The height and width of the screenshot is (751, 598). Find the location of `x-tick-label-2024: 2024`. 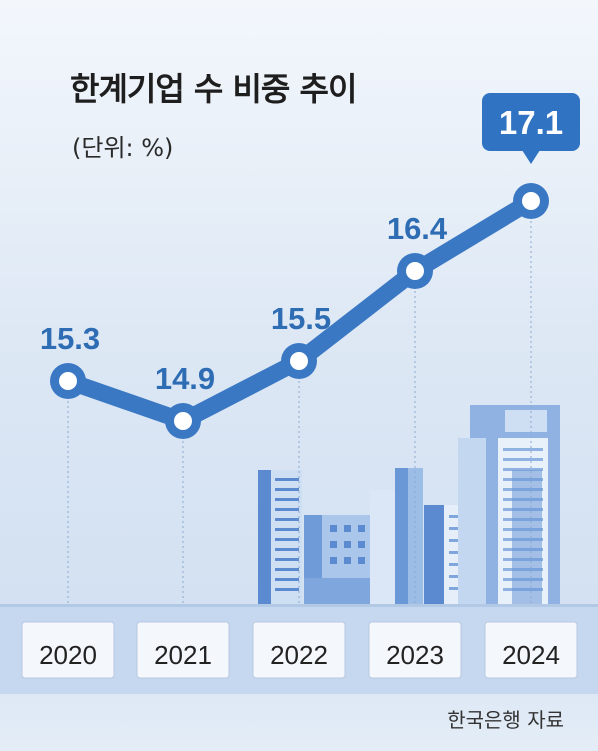

x-tick-label-2024: 2024 is located at coordinates (531, 655).